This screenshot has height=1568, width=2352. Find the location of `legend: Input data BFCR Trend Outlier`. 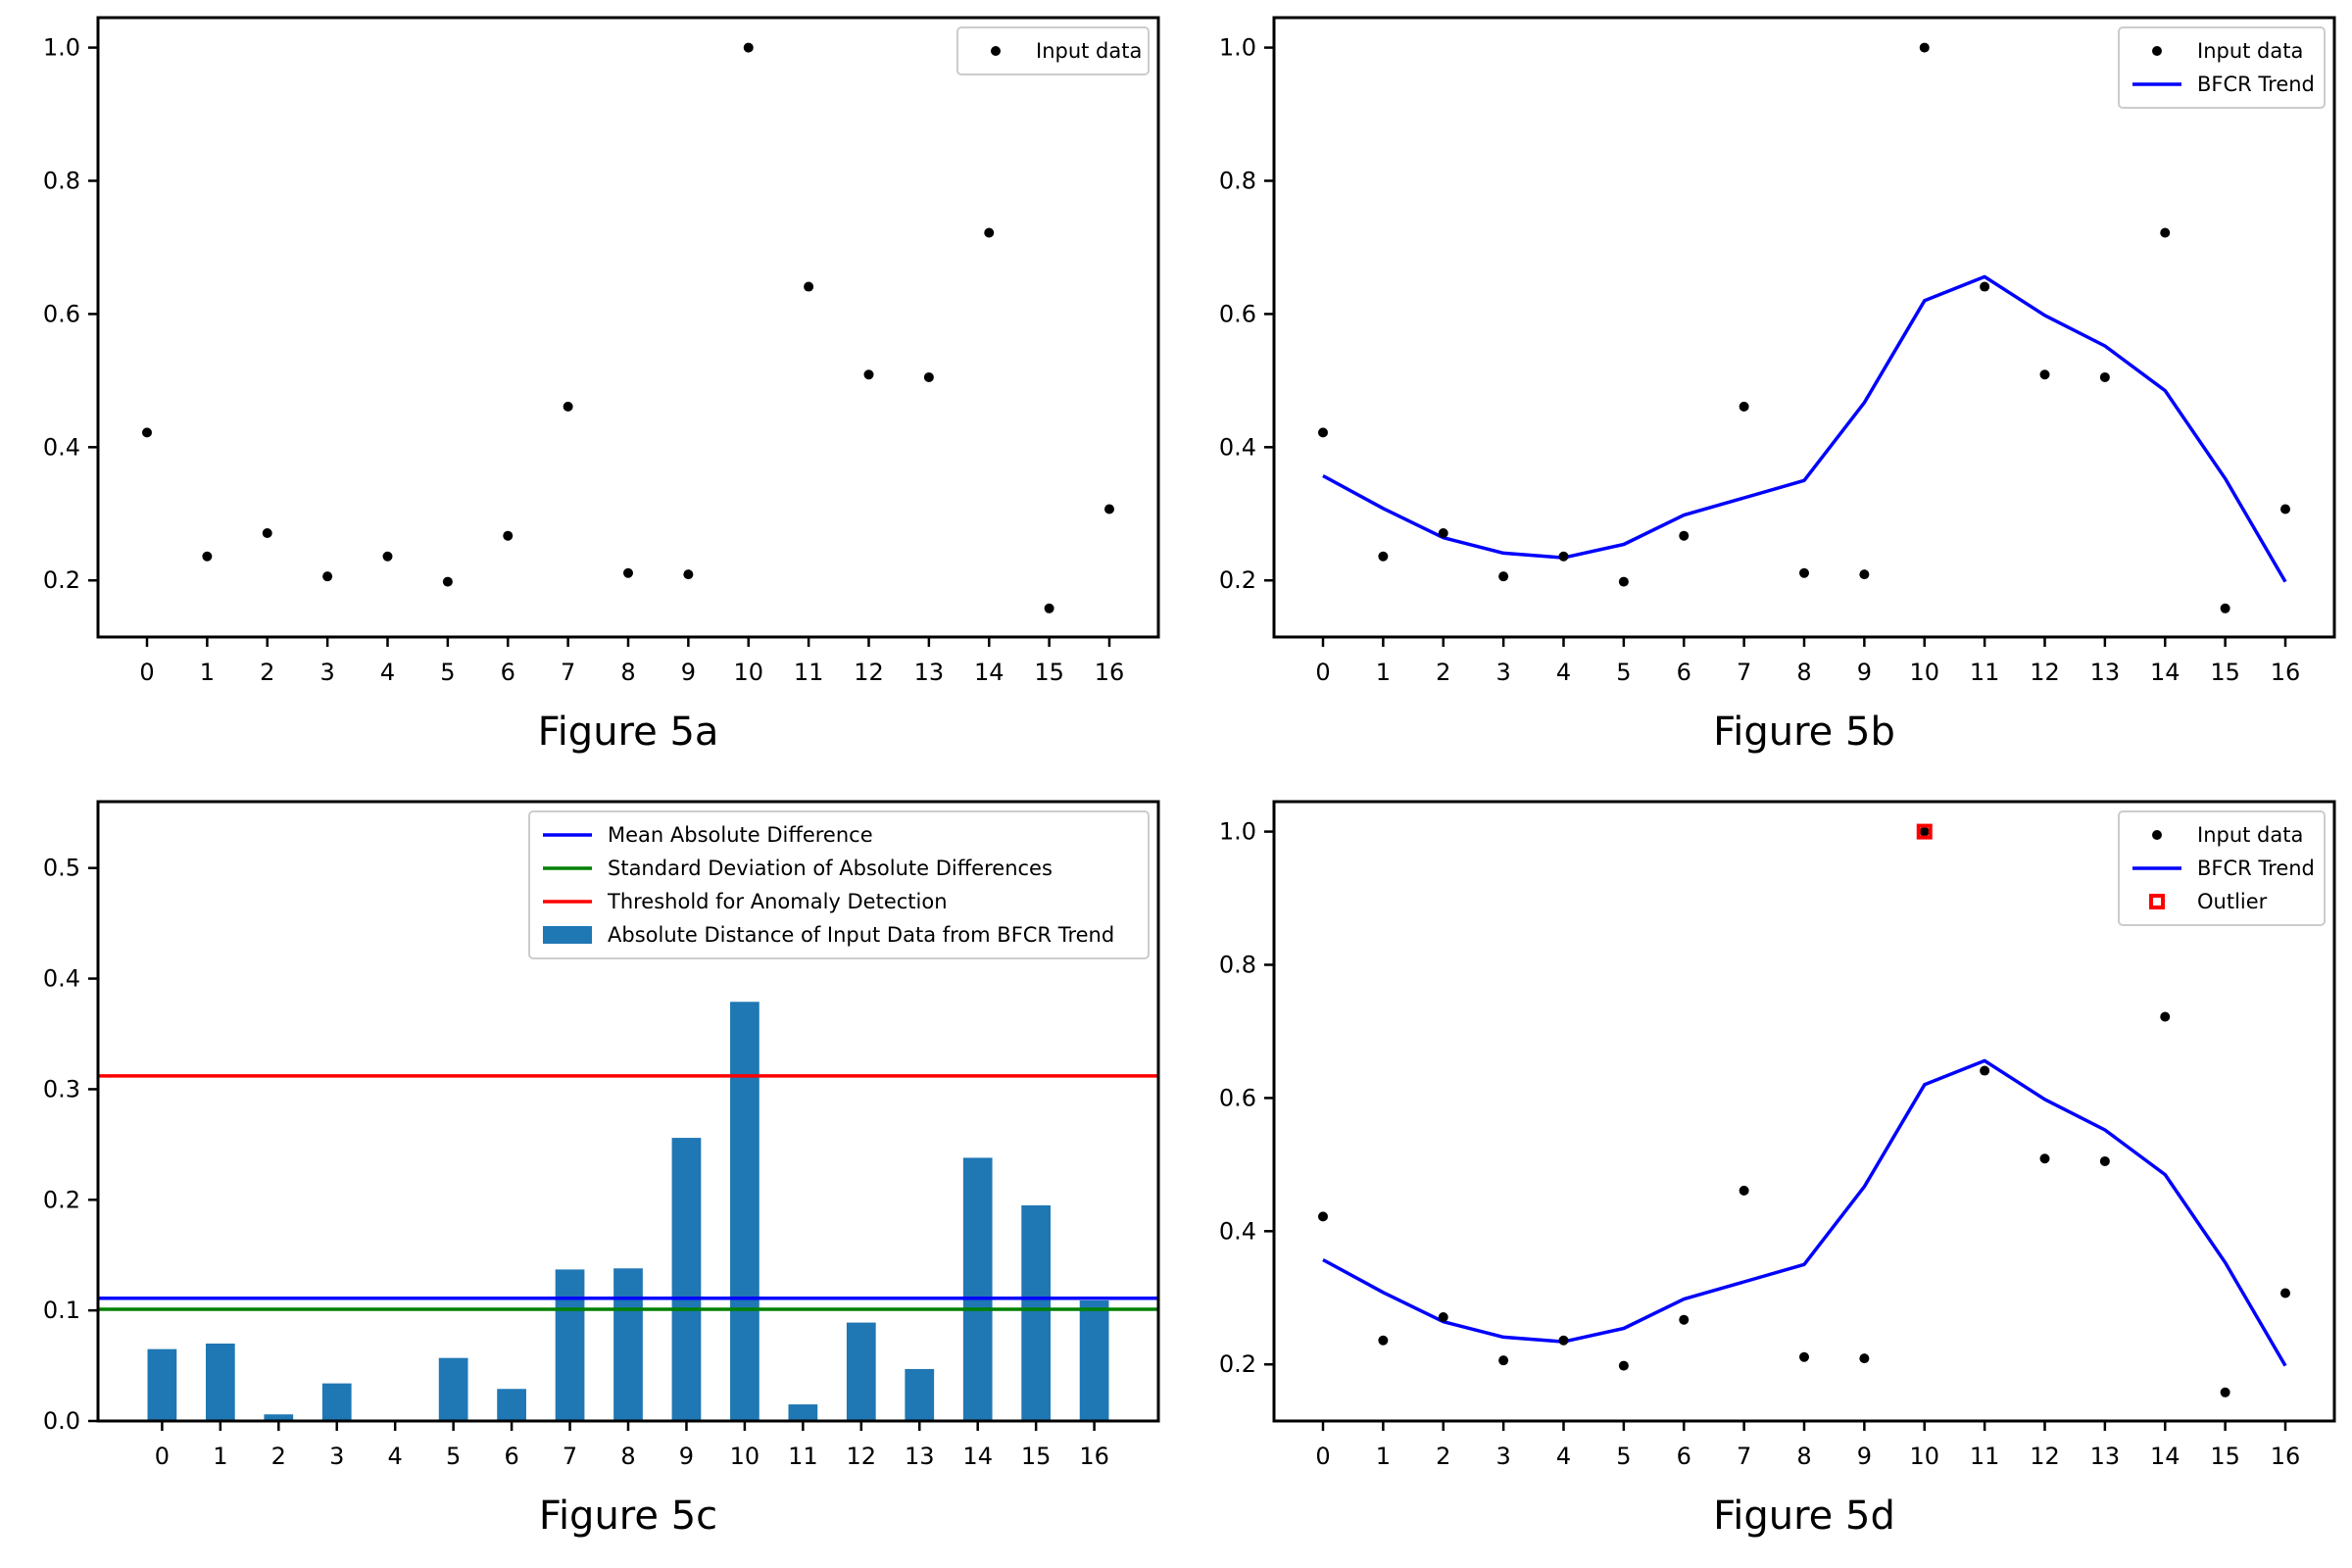

legend: Input data BFCR Trend Outlier is located at coordinates (2222, 868).